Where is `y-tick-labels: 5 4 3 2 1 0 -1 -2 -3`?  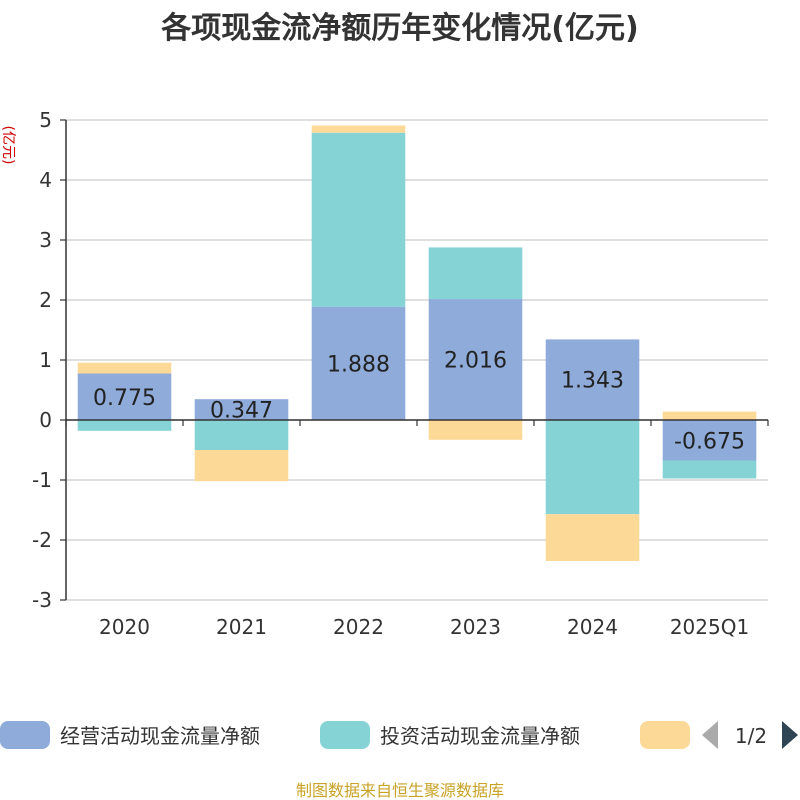
y-tick-labels: 5 4 3 2 1 0 -1 -2 -3 is located at coordinates (42, 360).